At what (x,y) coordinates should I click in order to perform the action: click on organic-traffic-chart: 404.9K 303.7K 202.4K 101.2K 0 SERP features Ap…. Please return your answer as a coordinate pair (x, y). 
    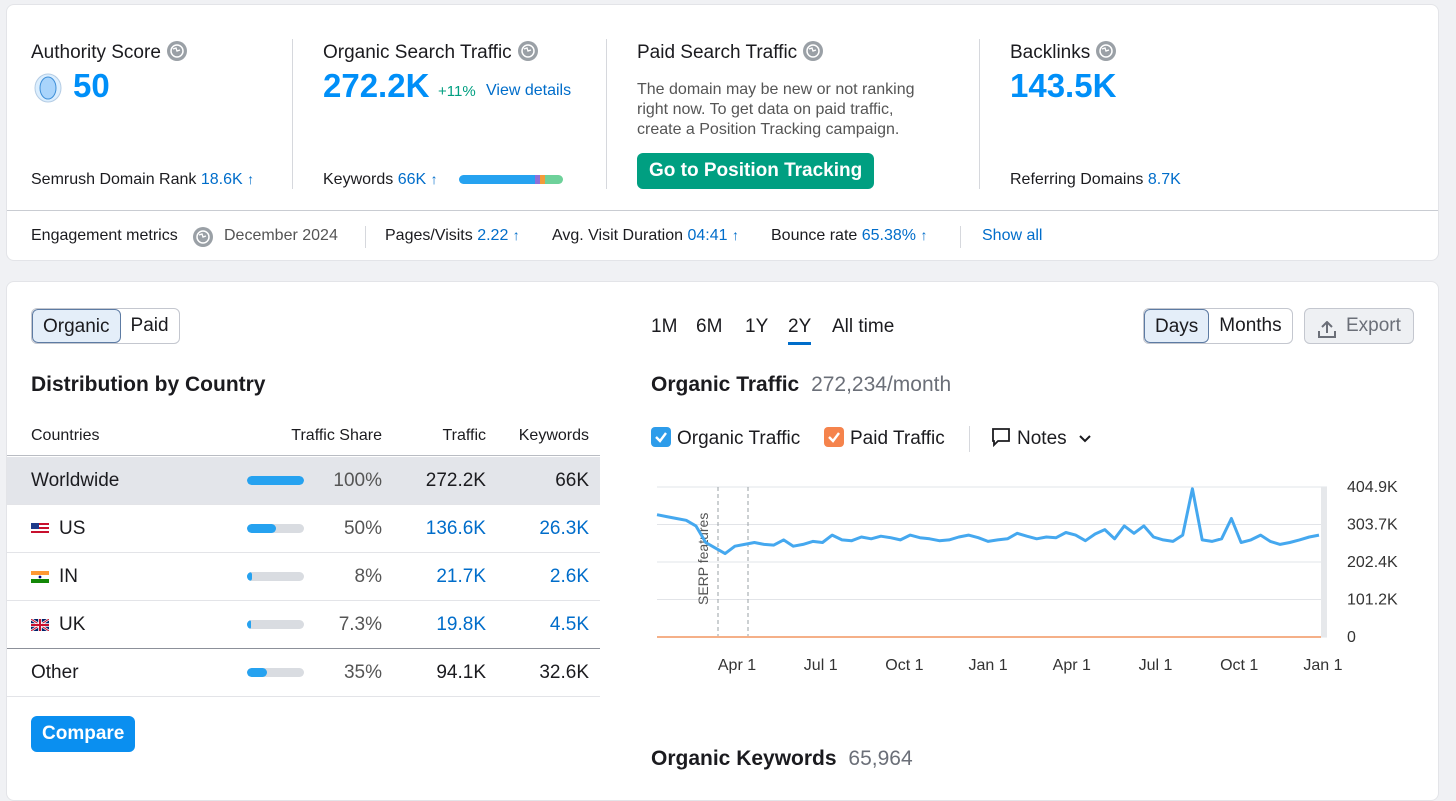
    Looking at the image, I should click on (1027, 584).